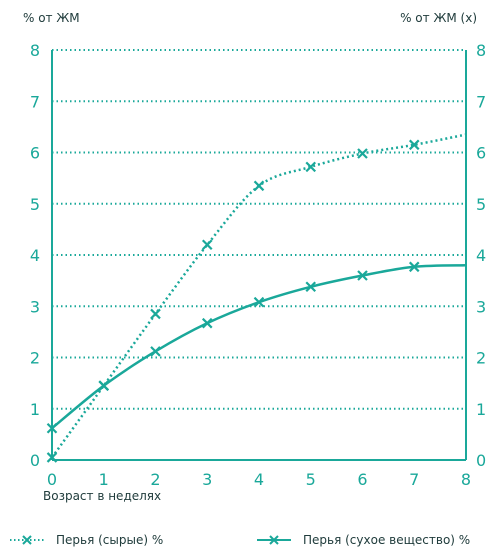 The height and width of the screenshot is (549, 487). What do you see at coordinates (481, 460) in the screenshot?
I see `y-tick-label-right: 0` at bounding box center [481, 460].